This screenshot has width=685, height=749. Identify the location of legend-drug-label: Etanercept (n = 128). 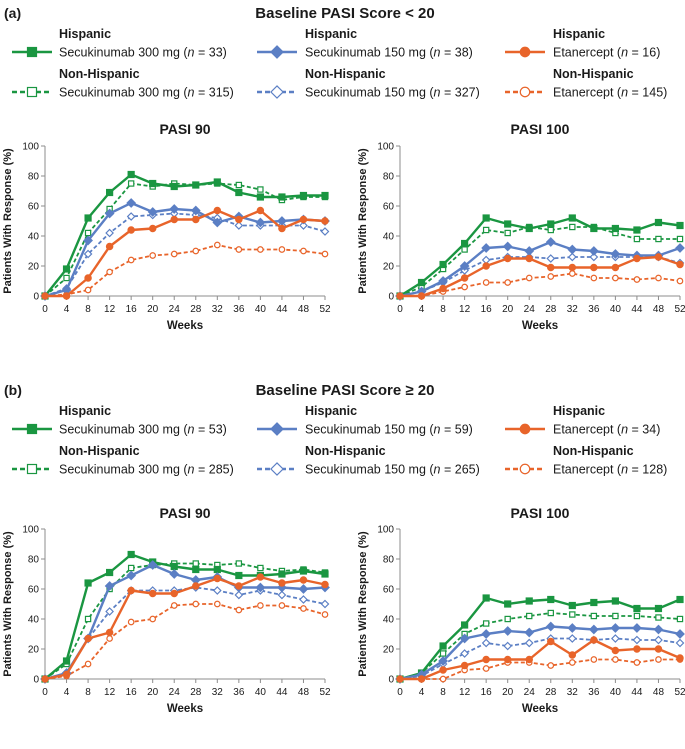
(610, 470).